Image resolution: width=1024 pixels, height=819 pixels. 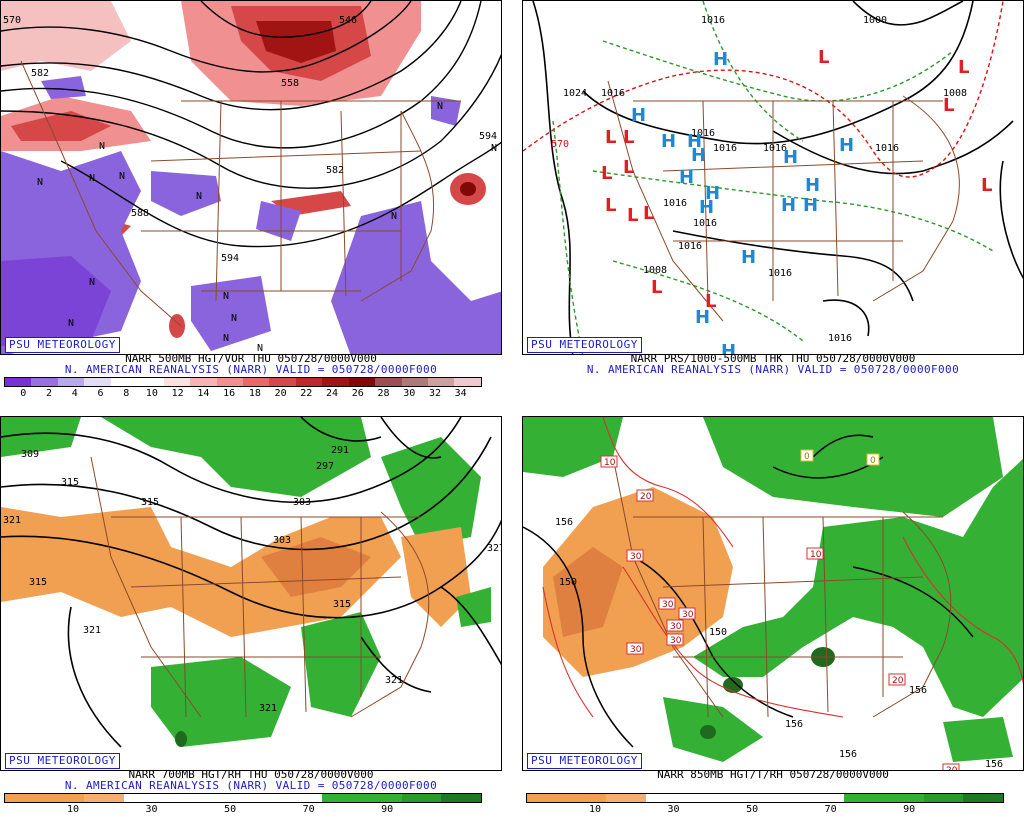 What do you see at coordinates (251, 774) in the screenshot?
I see `caption-product: NARR 700MB HGT/RH THU 050728/0000V000` at bounding box center [251, 774].